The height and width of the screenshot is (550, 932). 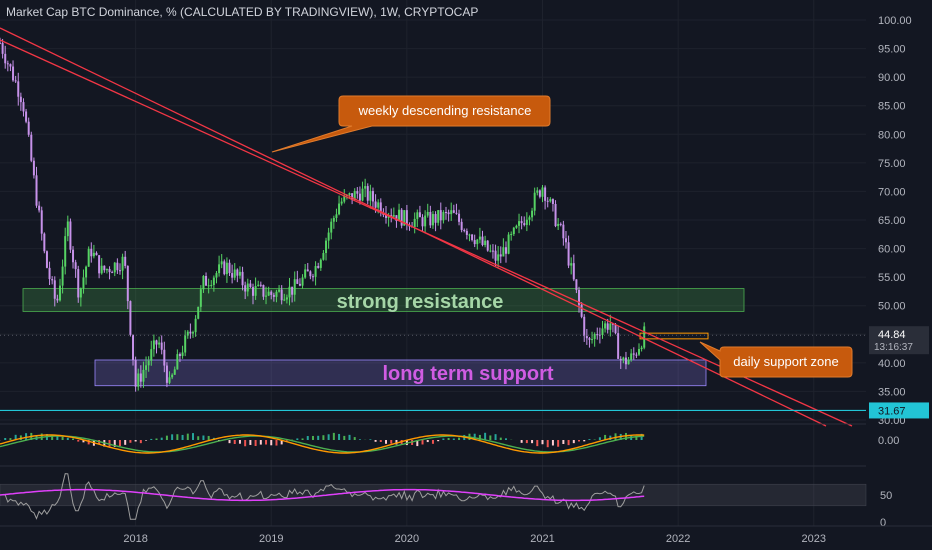 I want to click on long-term-support-zone, so click(x=400, y=373).